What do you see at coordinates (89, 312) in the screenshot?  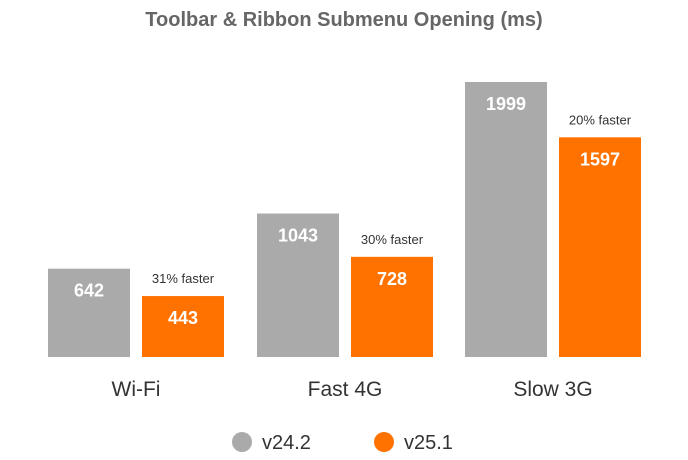 I see `bar-v24-2-wi-fi` at bounding box center [89, 312].